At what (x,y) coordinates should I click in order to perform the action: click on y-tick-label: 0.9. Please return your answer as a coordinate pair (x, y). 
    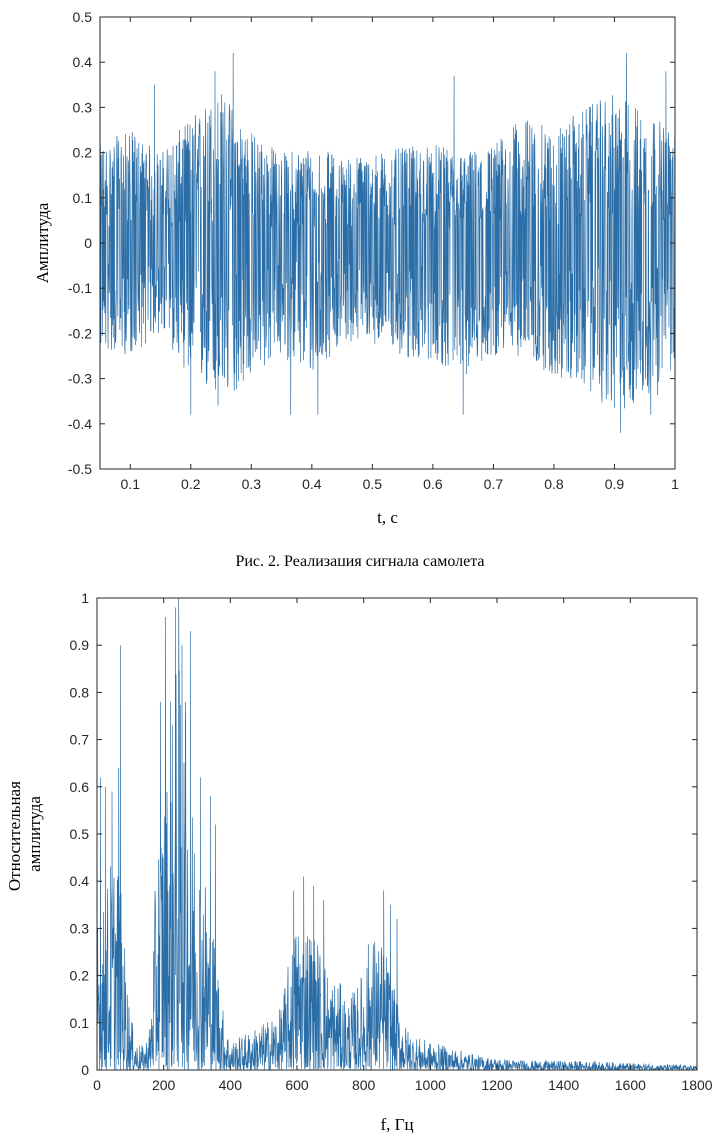
    Looking at the image, I should click on (80, 645).